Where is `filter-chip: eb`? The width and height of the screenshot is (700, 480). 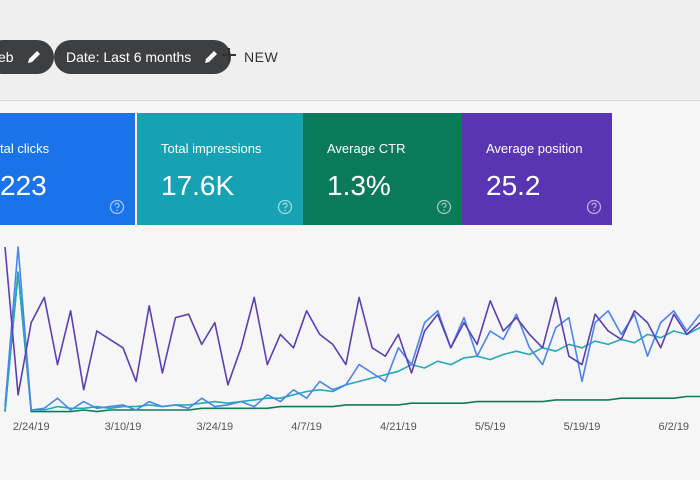 filter-chip: eb is located at coordinates (27, 57).